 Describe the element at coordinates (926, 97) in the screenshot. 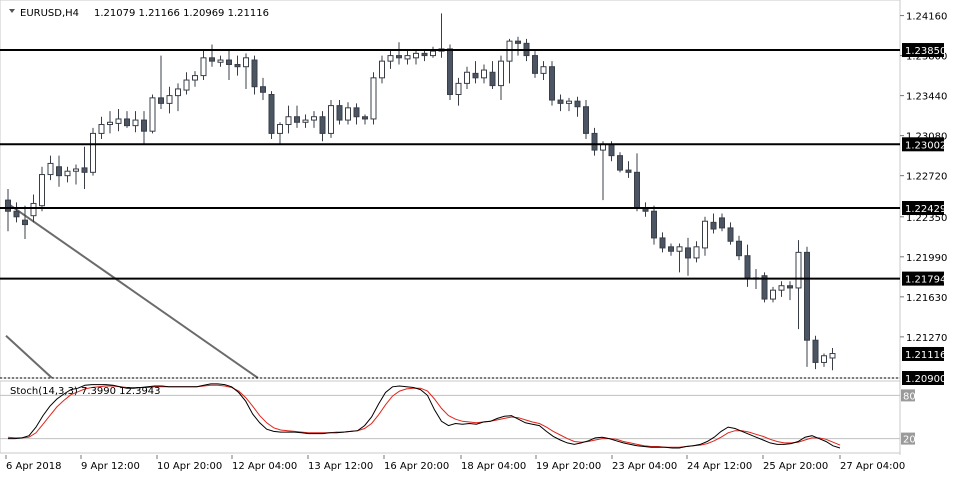

I see `price-tick-label: 1.23440` at that location.